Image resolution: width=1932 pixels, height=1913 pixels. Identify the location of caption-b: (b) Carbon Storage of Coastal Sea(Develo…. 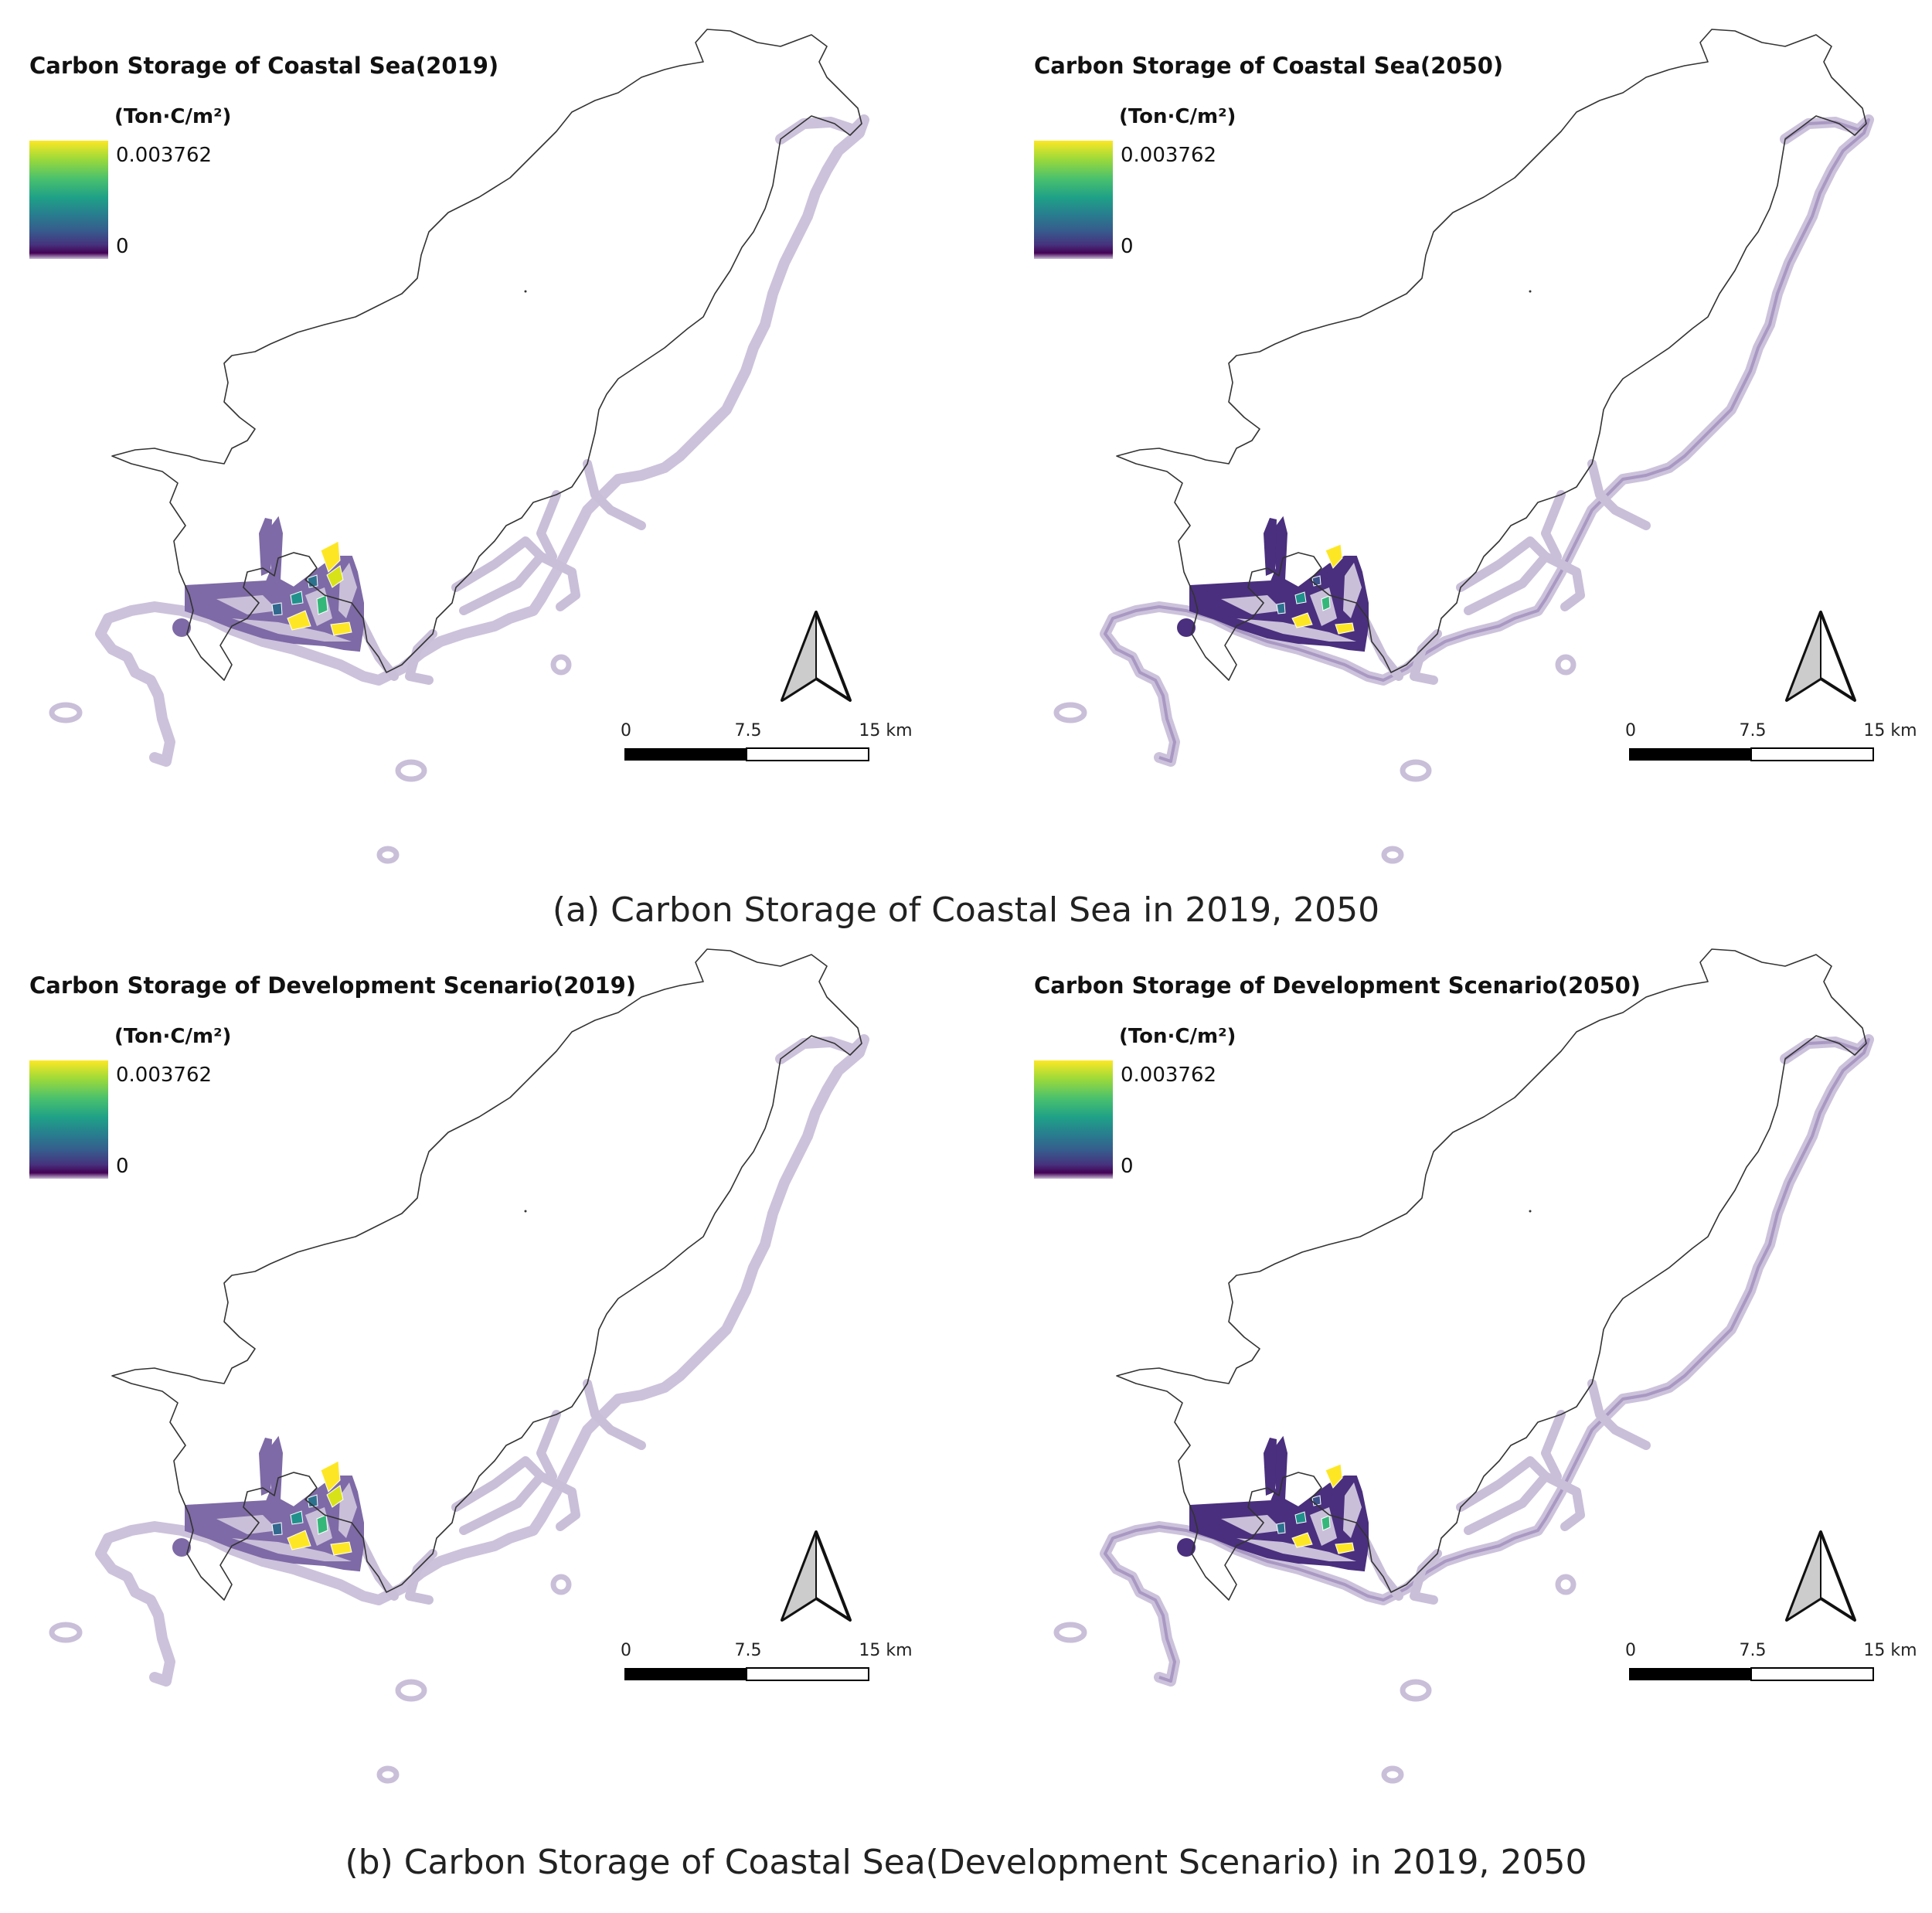
(966, 1862).